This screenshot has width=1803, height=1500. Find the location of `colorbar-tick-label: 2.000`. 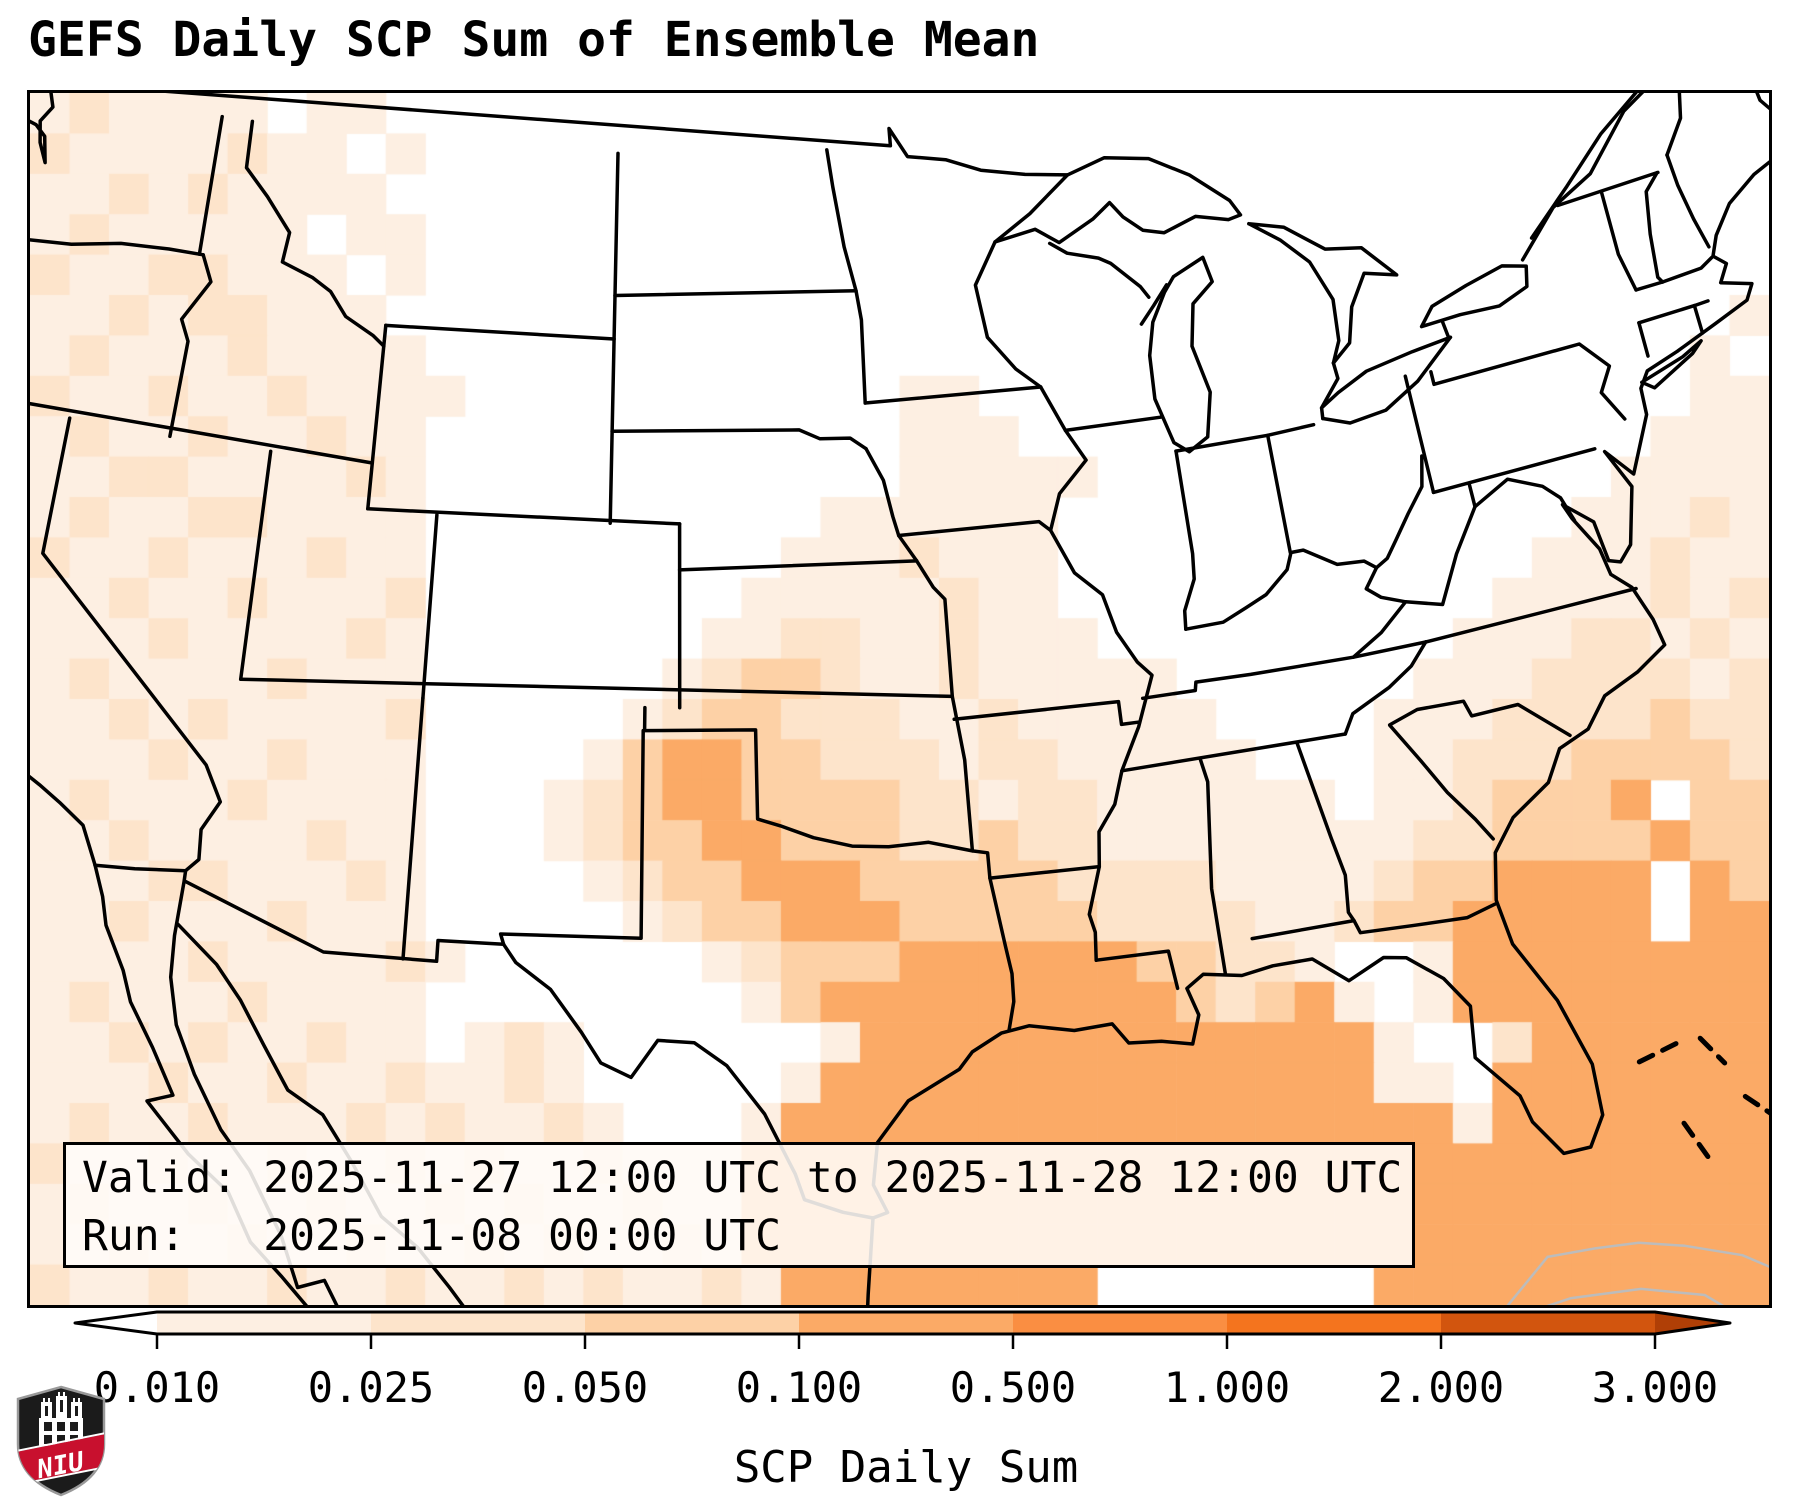

colorbar-tick-label: 2.000 is located at coordinates (1441, 1387).